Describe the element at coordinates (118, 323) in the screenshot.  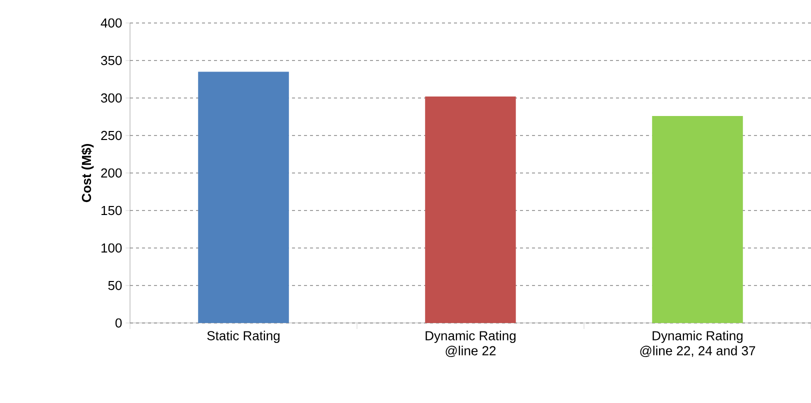
I see `y-tick-label: 0` at that location.